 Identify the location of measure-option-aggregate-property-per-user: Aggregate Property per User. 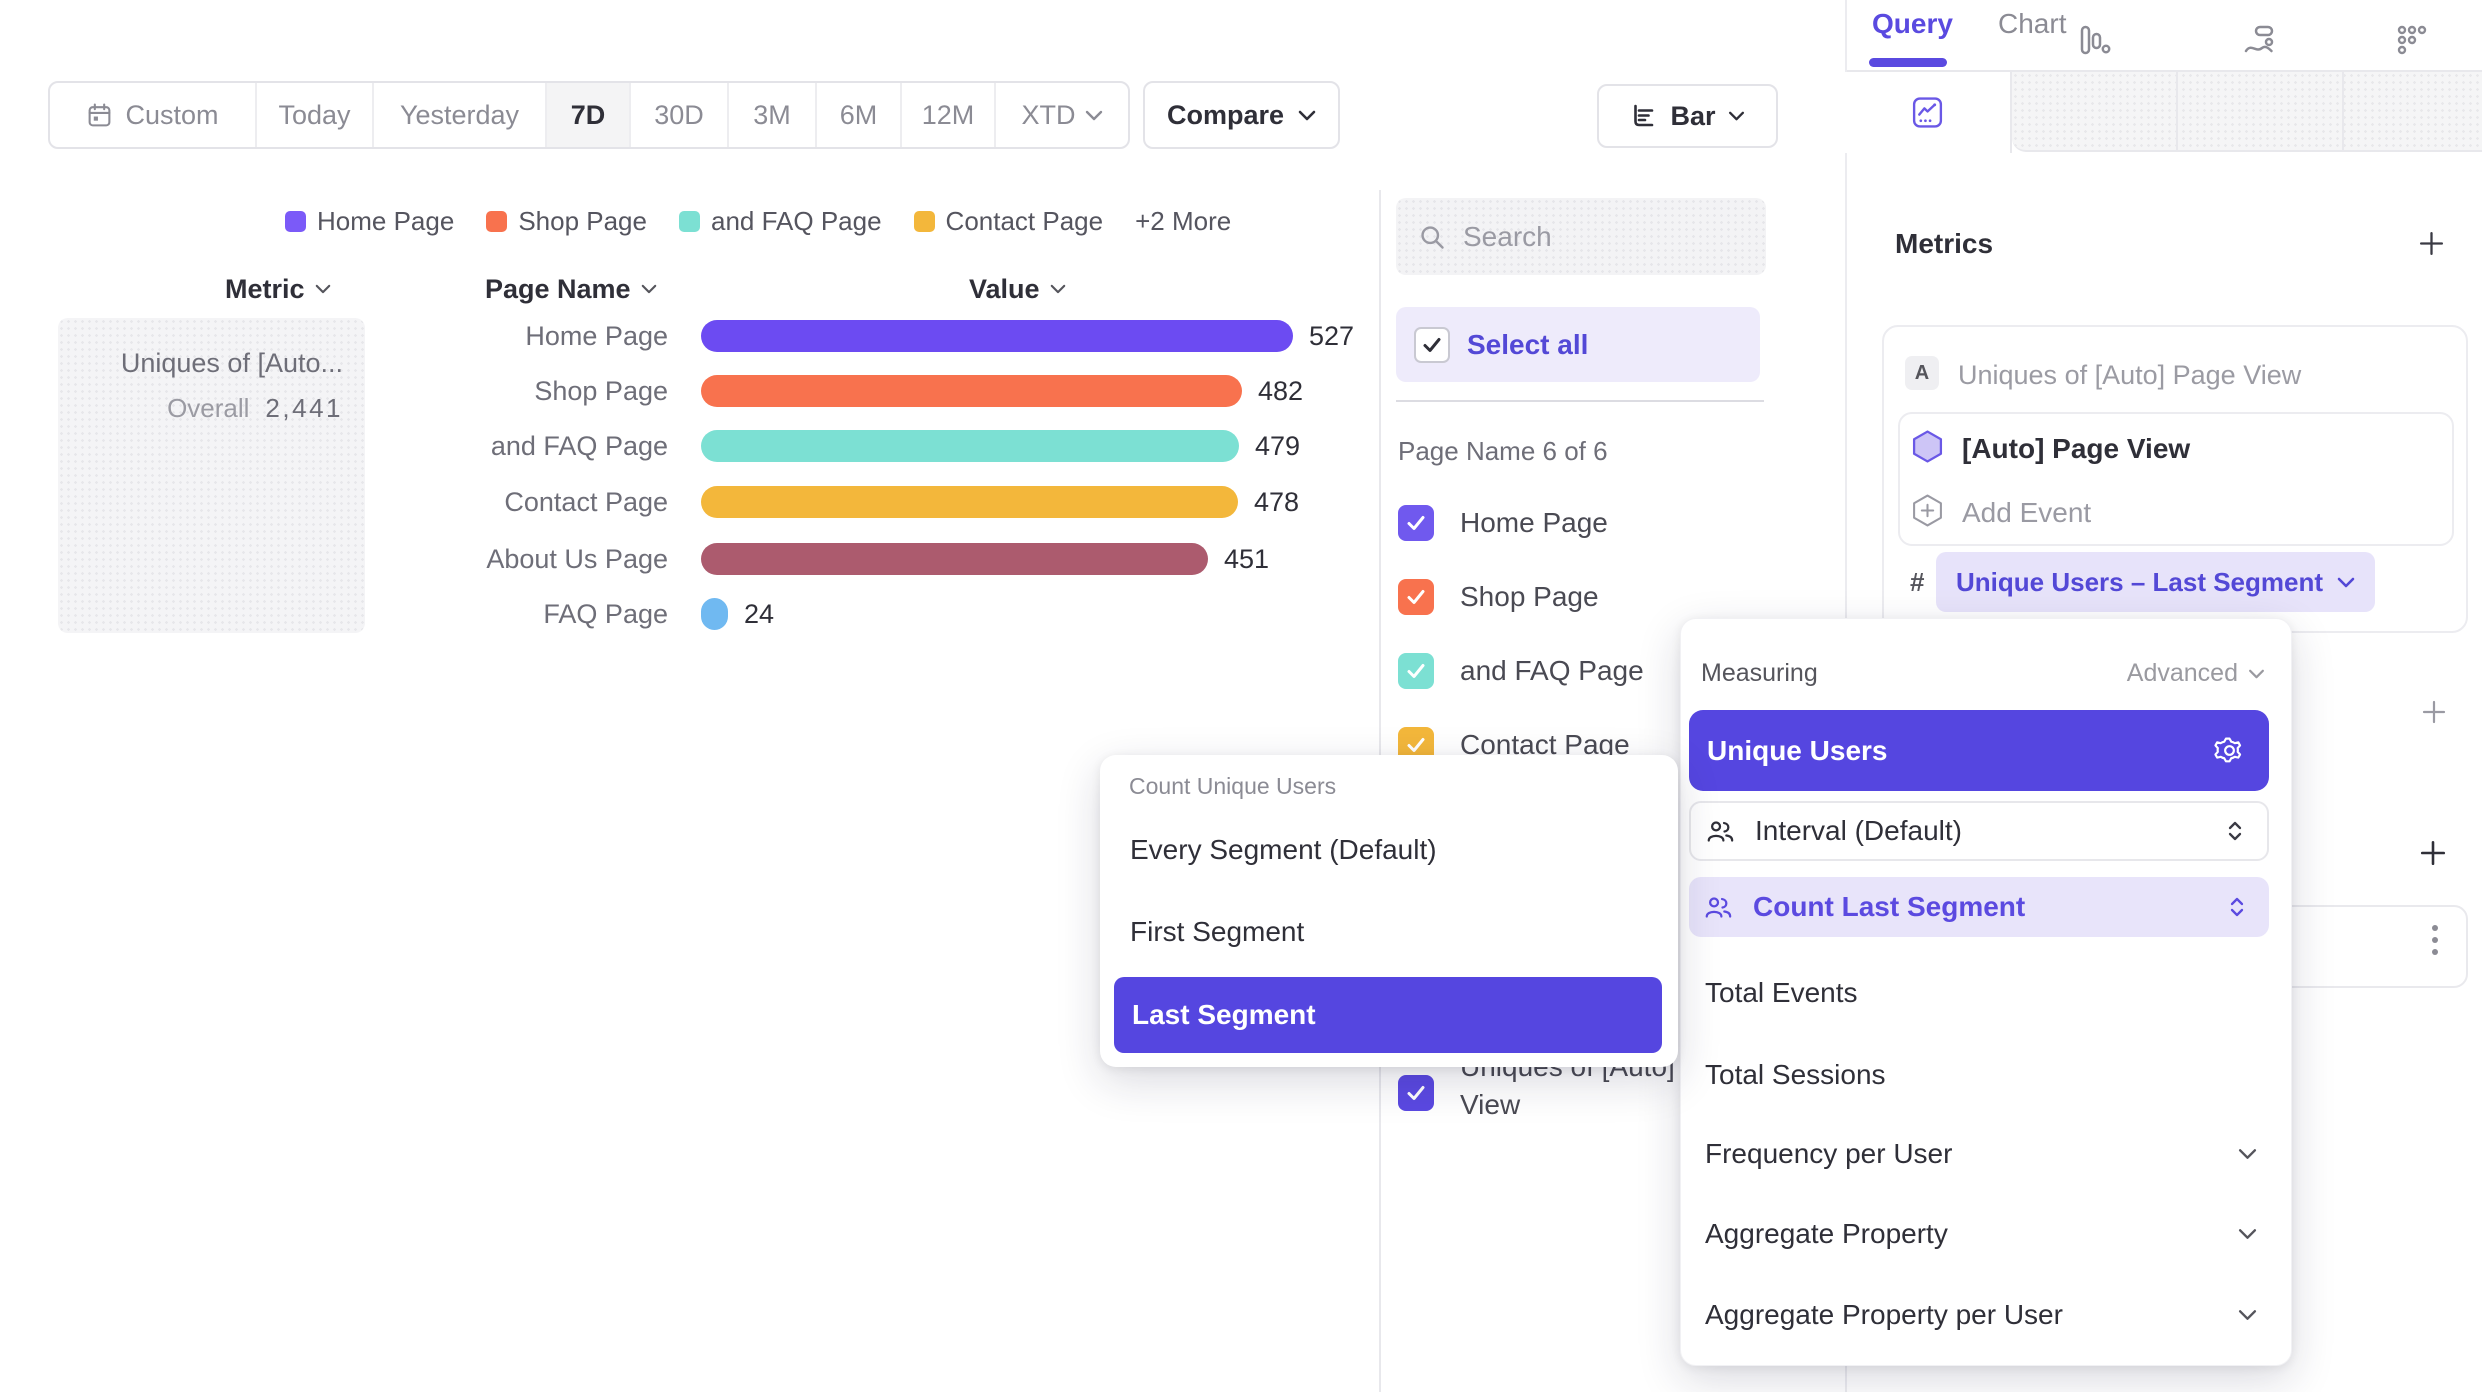
(1884, 1314).